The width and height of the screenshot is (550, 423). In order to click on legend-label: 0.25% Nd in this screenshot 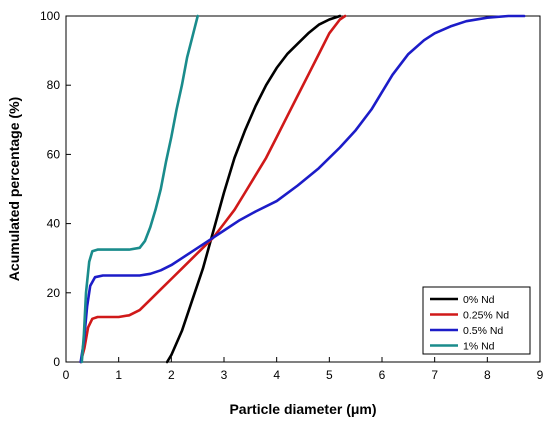, I will do `click(486, 316)`.